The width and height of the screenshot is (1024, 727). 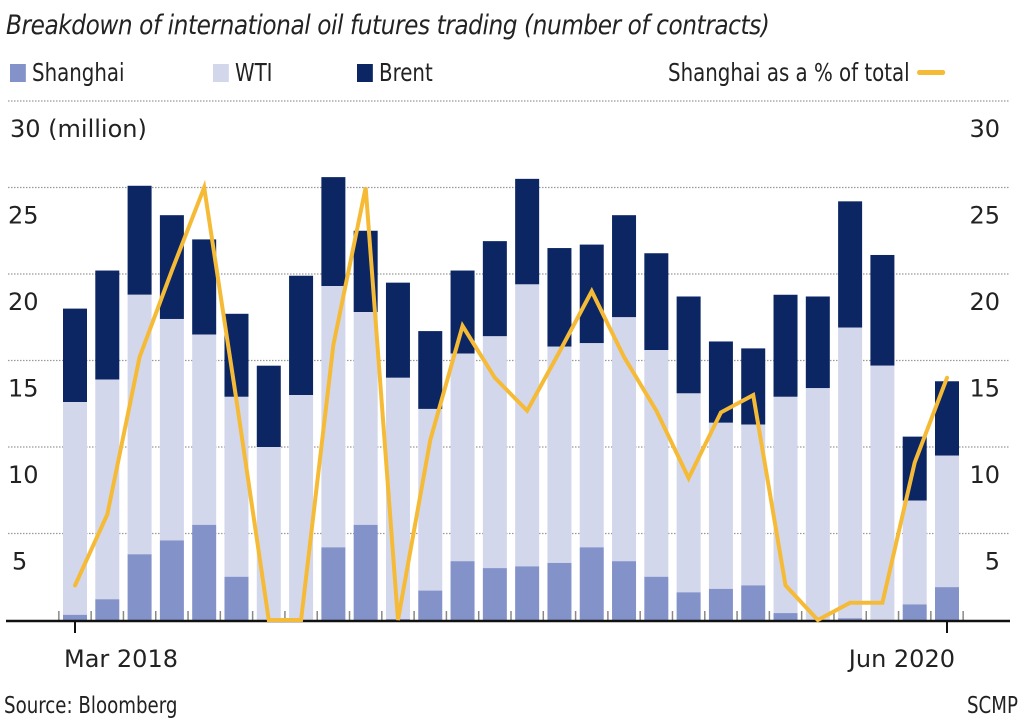 I want to click on legend-swatch-brent, so click(x=365, y=72).